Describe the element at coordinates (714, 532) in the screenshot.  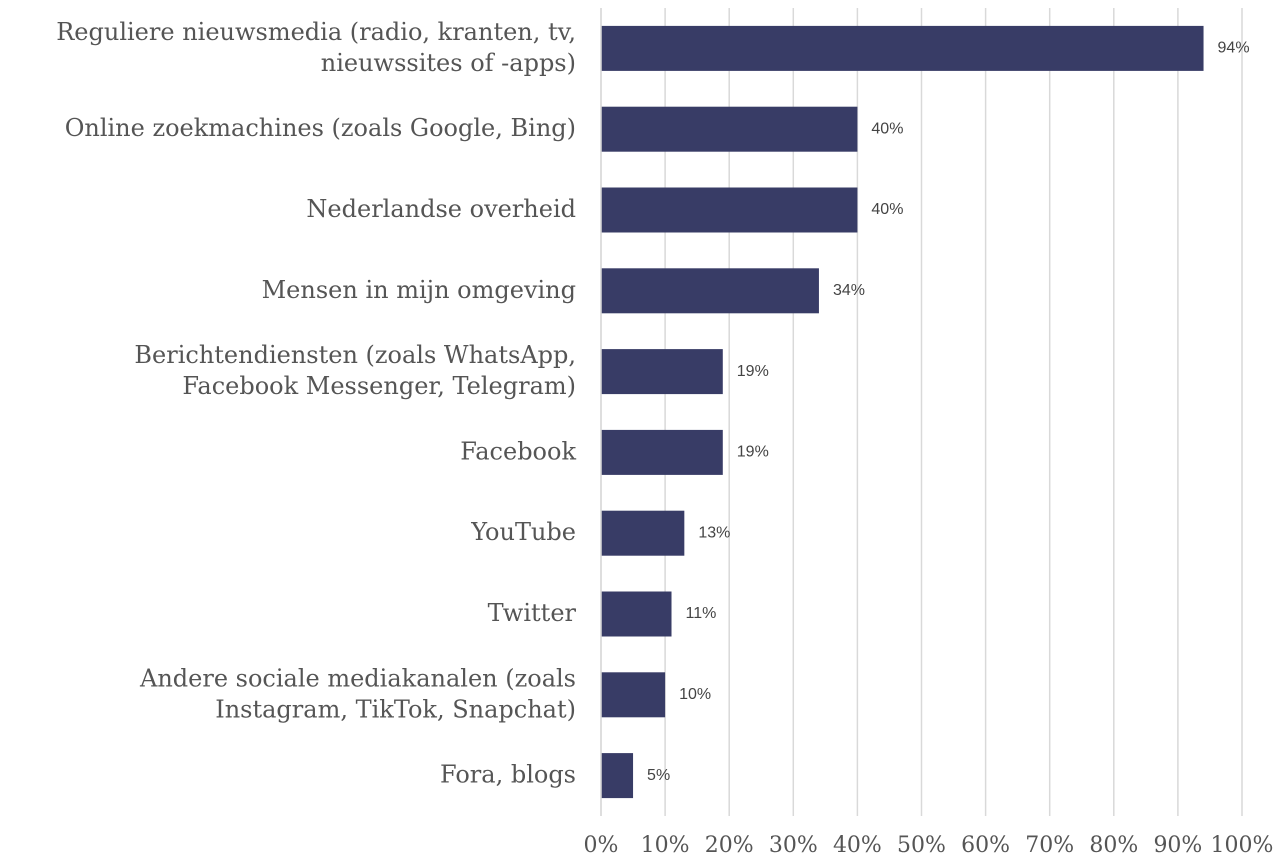
I see `value-label: 13%` at that location.